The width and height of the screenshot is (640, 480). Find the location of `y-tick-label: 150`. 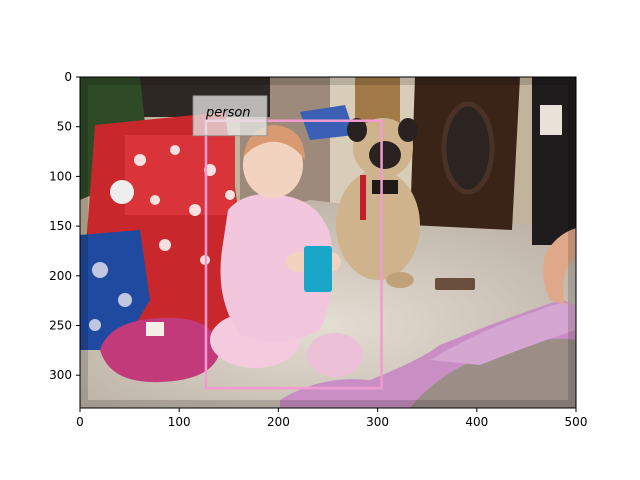

y-tick-label: 150 is located at coordinates (60, 226).